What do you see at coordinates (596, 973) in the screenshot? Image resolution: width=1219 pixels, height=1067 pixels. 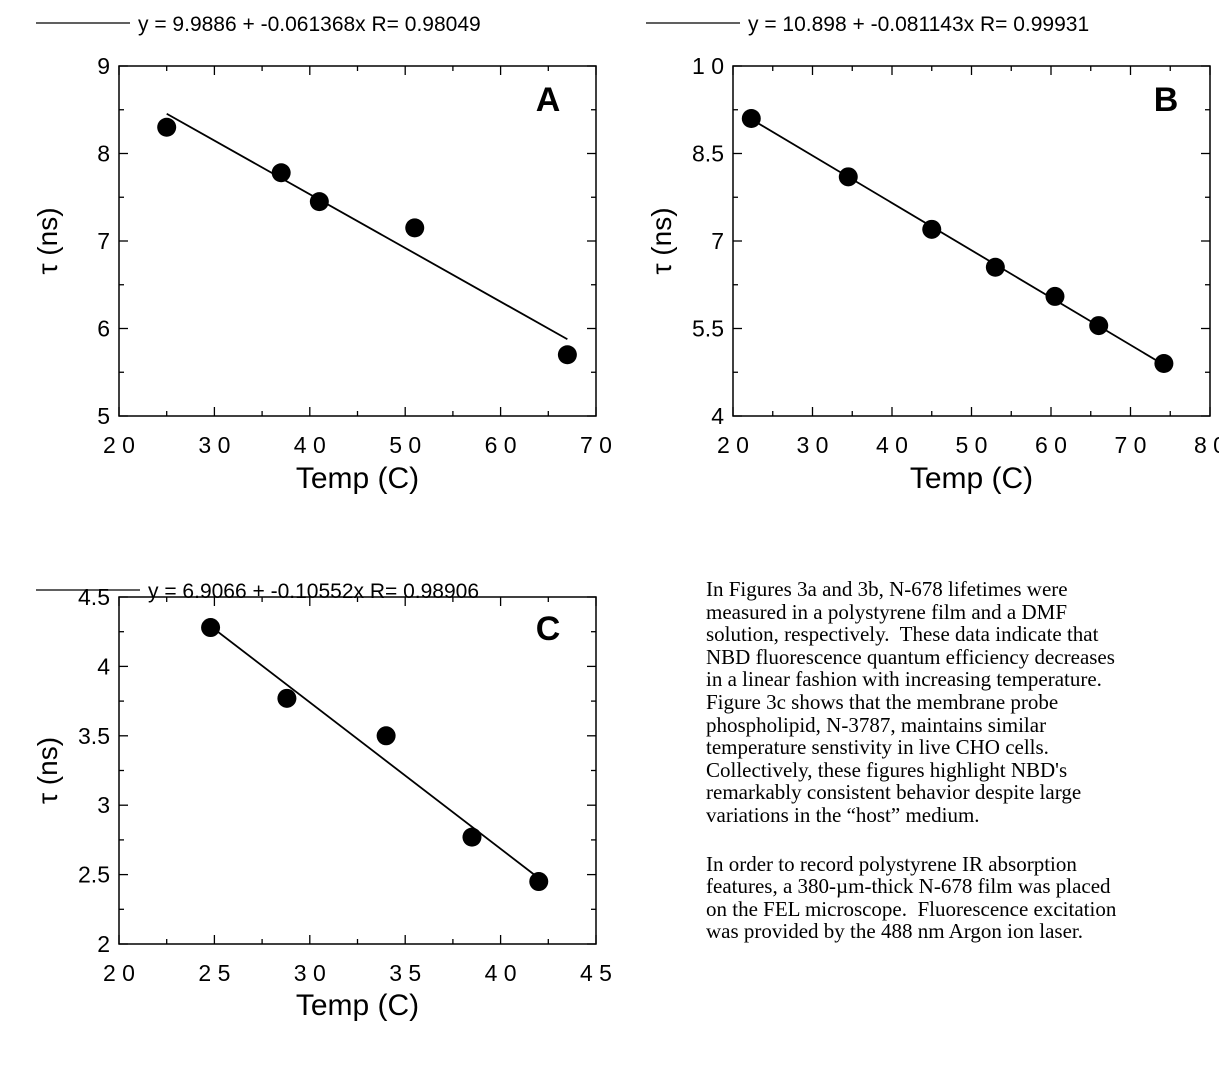 I see `x-tick-label: 4 5` at bounding box center [596, 973].